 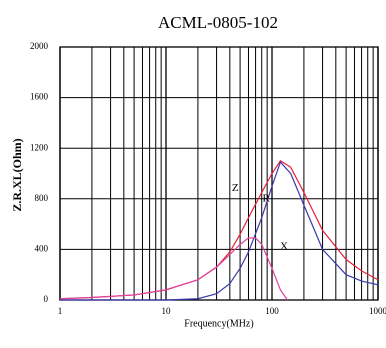 What do you see at coordinates (167, 311) in the screenshot?
I see `x-tick-label: 10` at bounding box center [167, 311].